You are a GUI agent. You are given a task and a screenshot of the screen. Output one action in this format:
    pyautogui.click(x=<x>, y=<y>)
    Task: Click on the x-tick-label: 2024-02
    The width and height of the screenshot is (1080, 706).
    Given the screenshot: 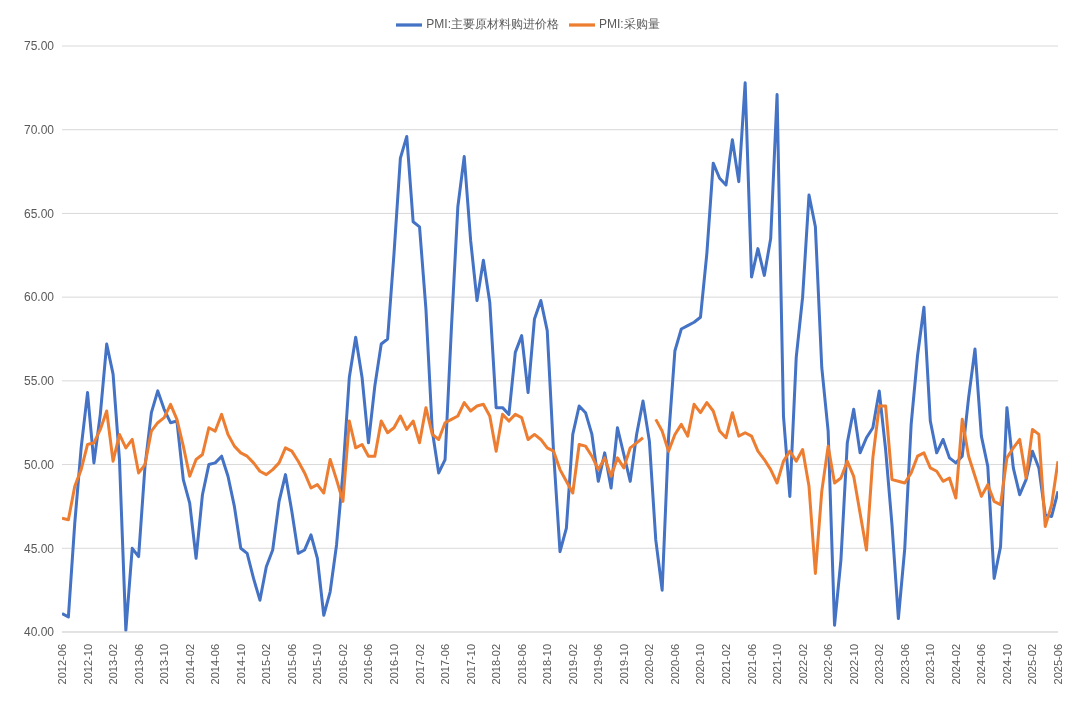 What is the action you would take?
    pyautogui.click(x=955, y=664)
    